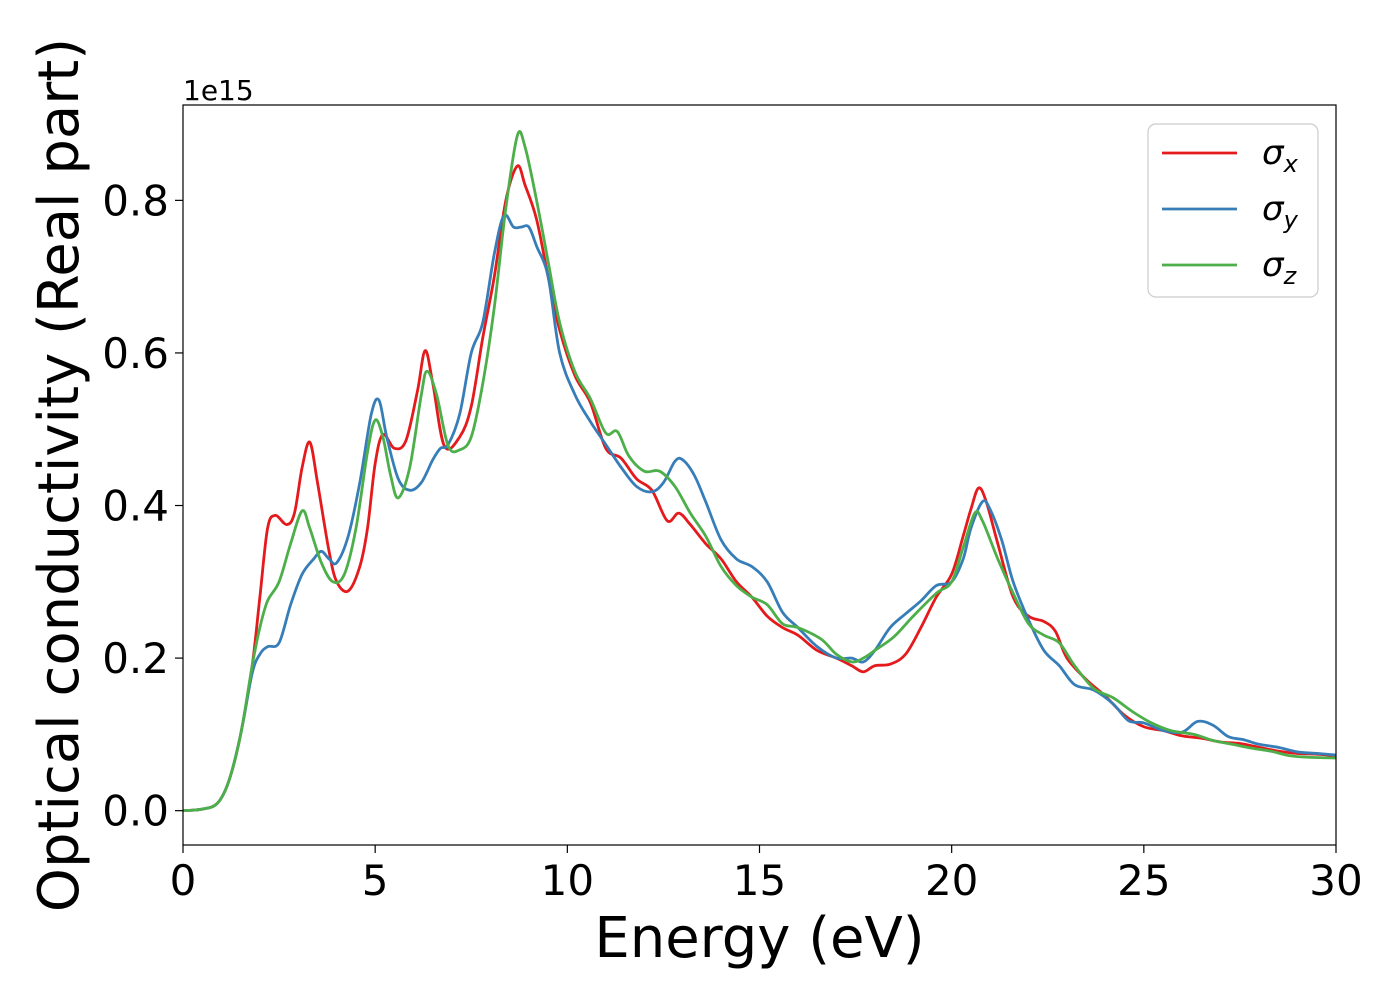  What do you see at coordinates (135, 200) in the screenshot?
I see `y-tick-label: 0.8` at bounding box center [135, 200].